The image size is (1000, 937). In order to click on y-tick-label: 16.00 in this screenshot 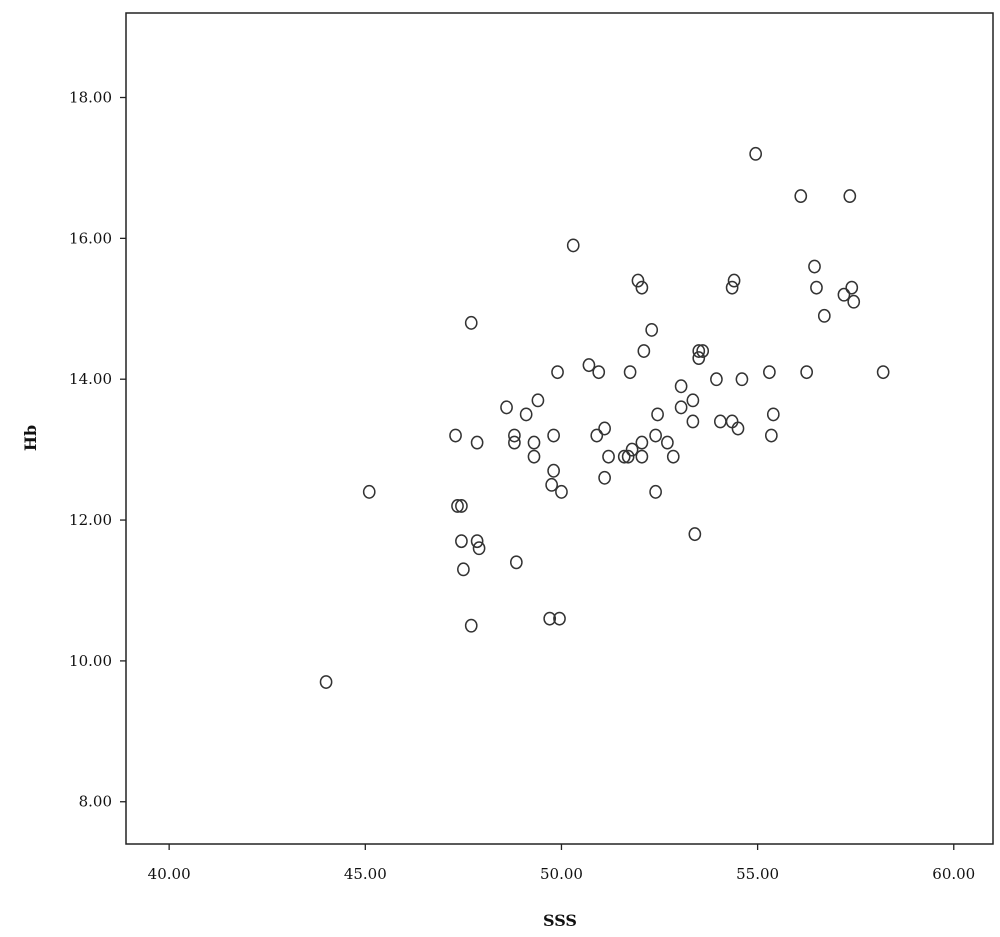, I will do `click(90, 238)`.